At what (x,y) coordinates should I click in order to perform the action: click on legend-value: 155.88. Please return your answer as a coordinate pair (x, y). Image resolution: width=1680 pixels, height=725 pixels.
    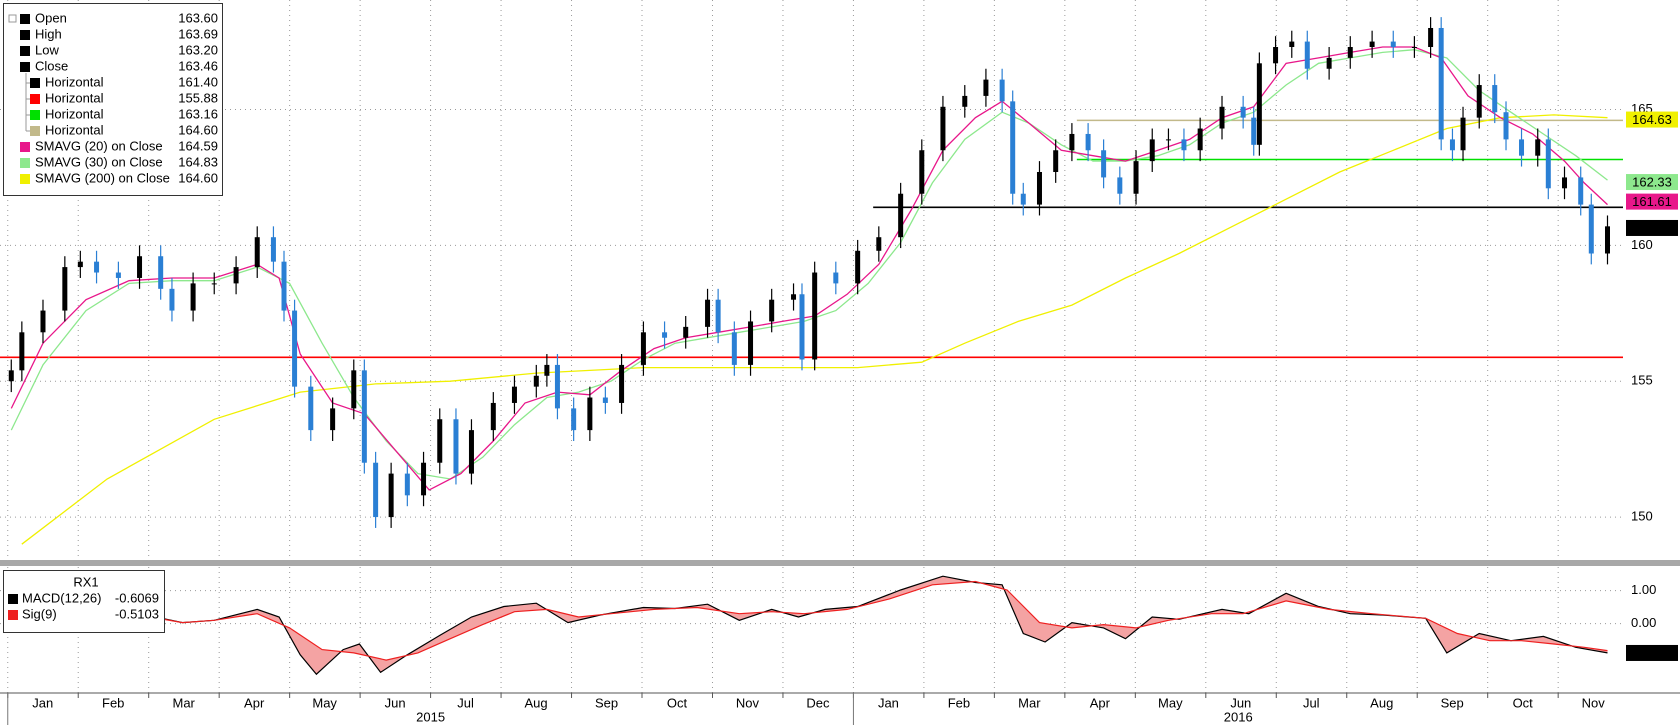
    Looking at the image, I should click on (198, 97).